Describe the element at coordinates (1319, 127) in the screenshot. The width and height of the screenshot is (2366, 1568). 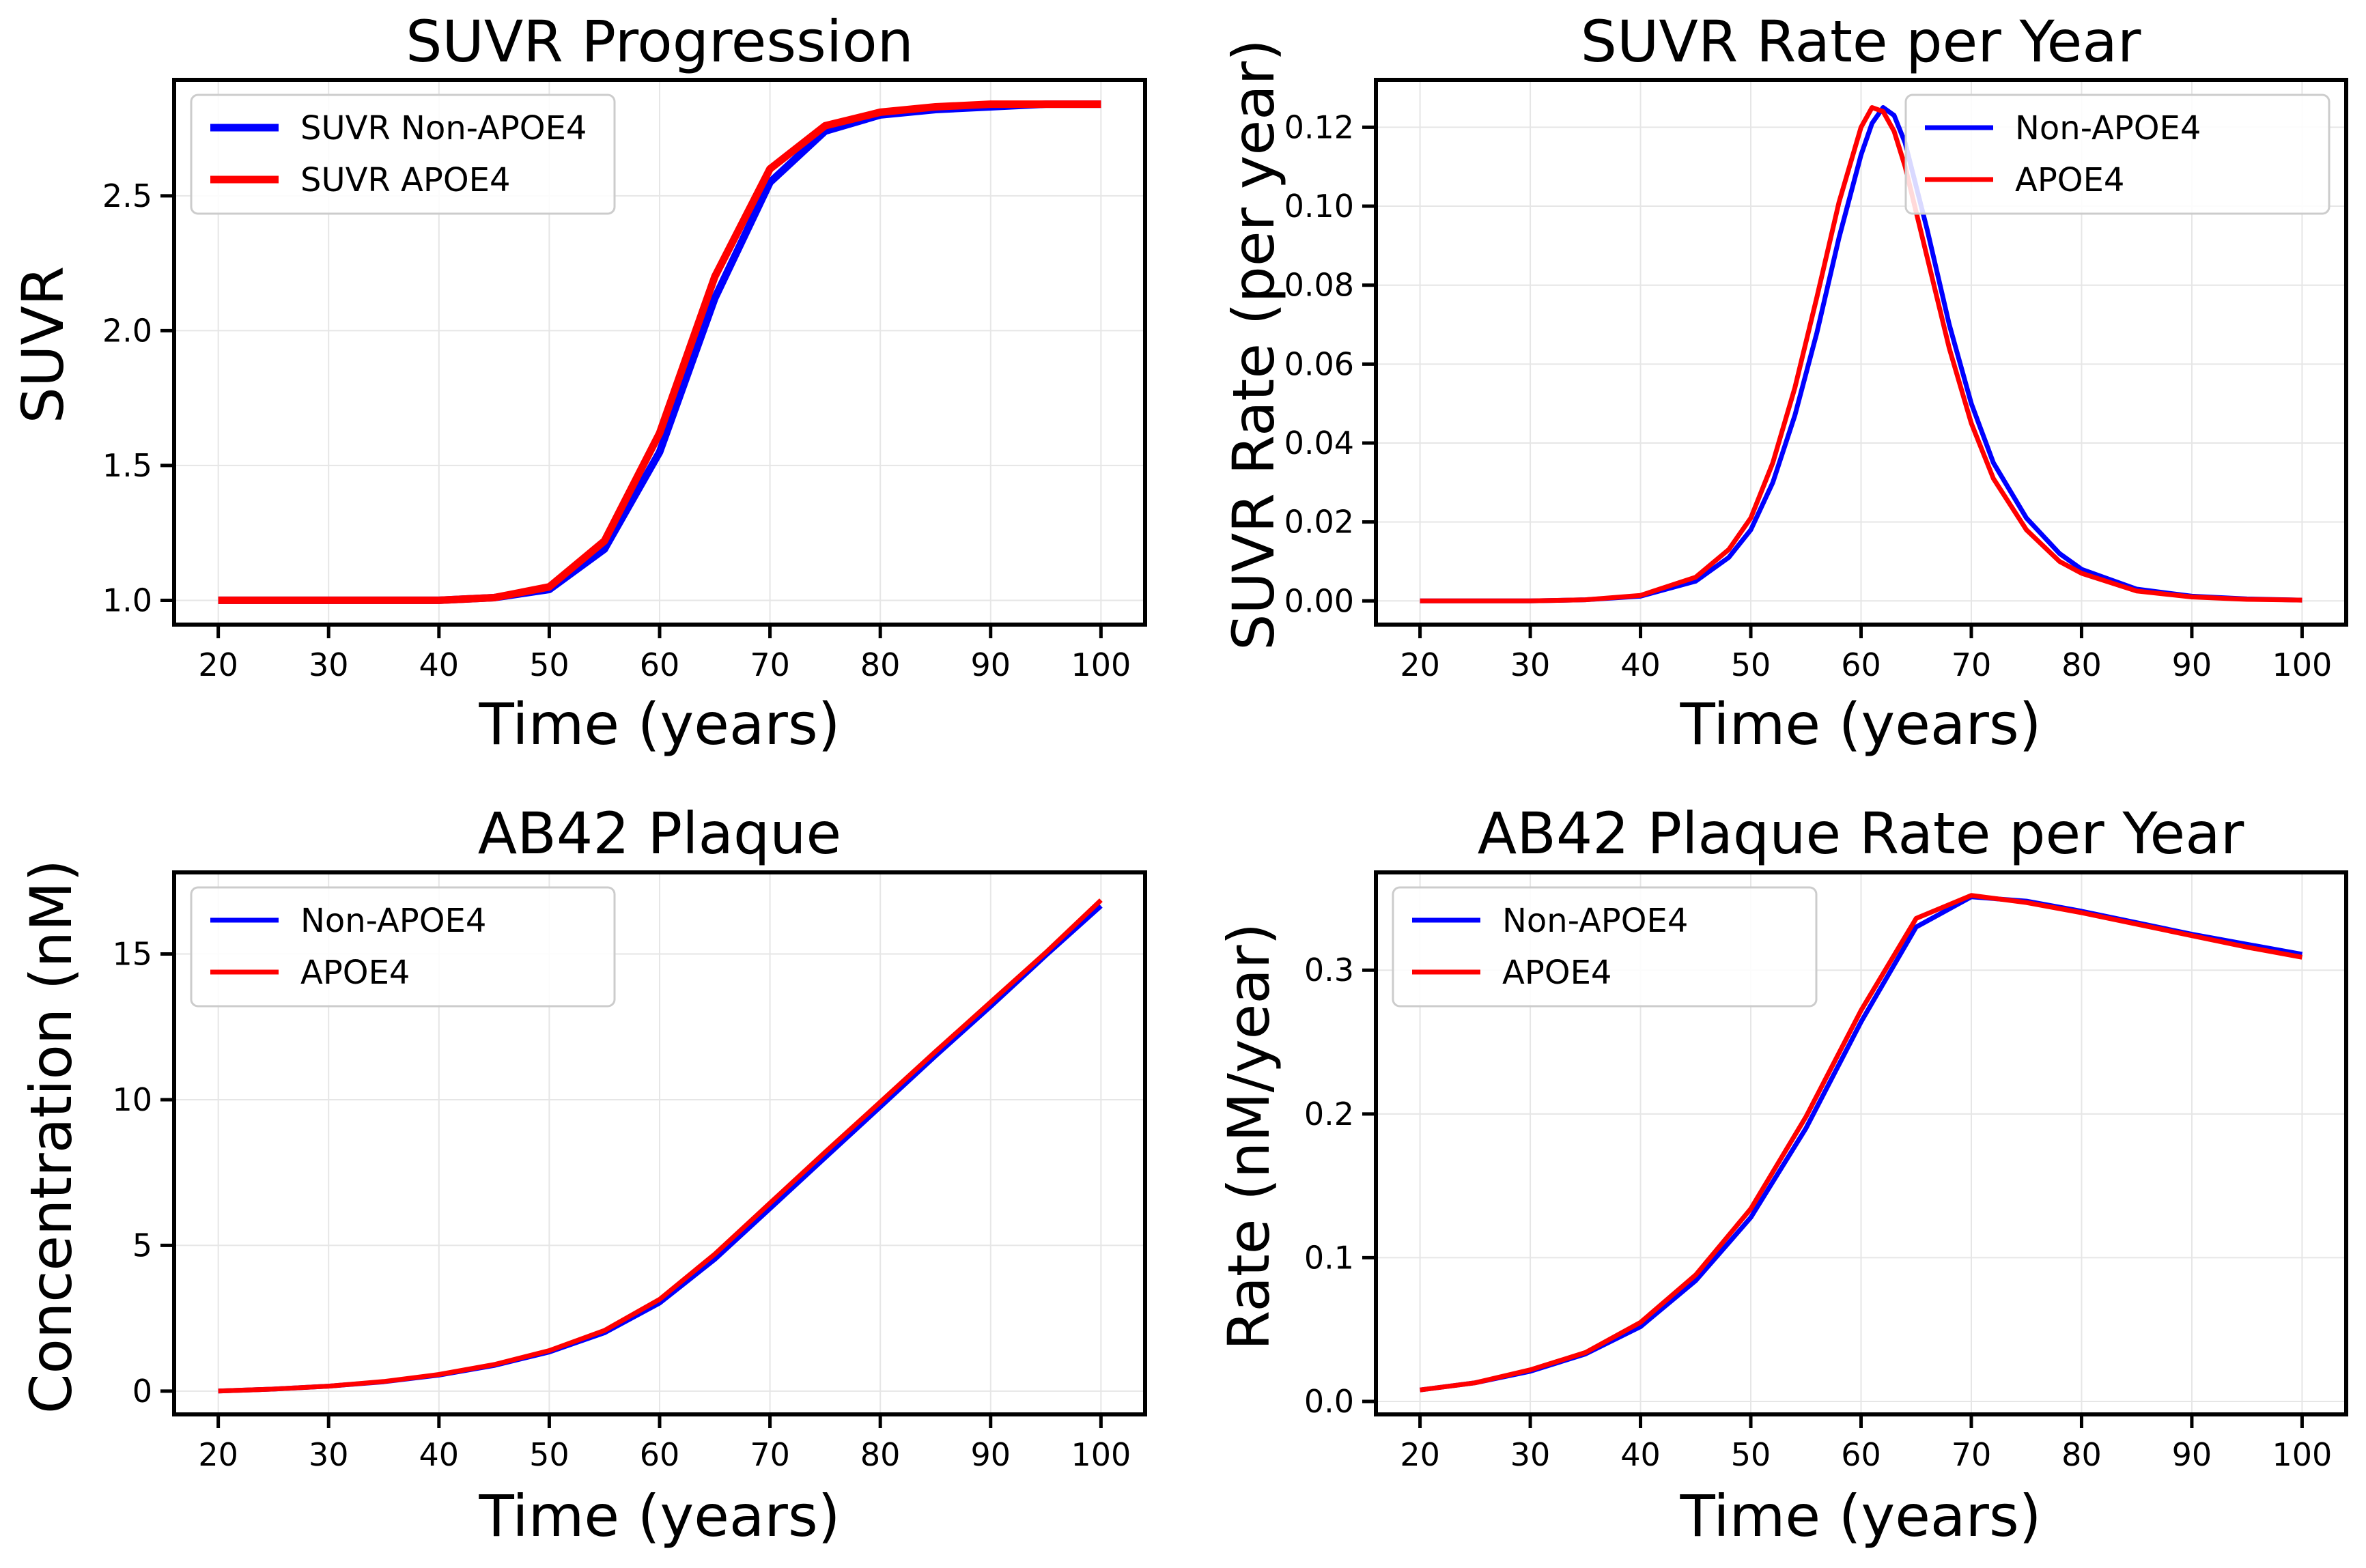
I see `y-tick-label: 0.12` at that location.